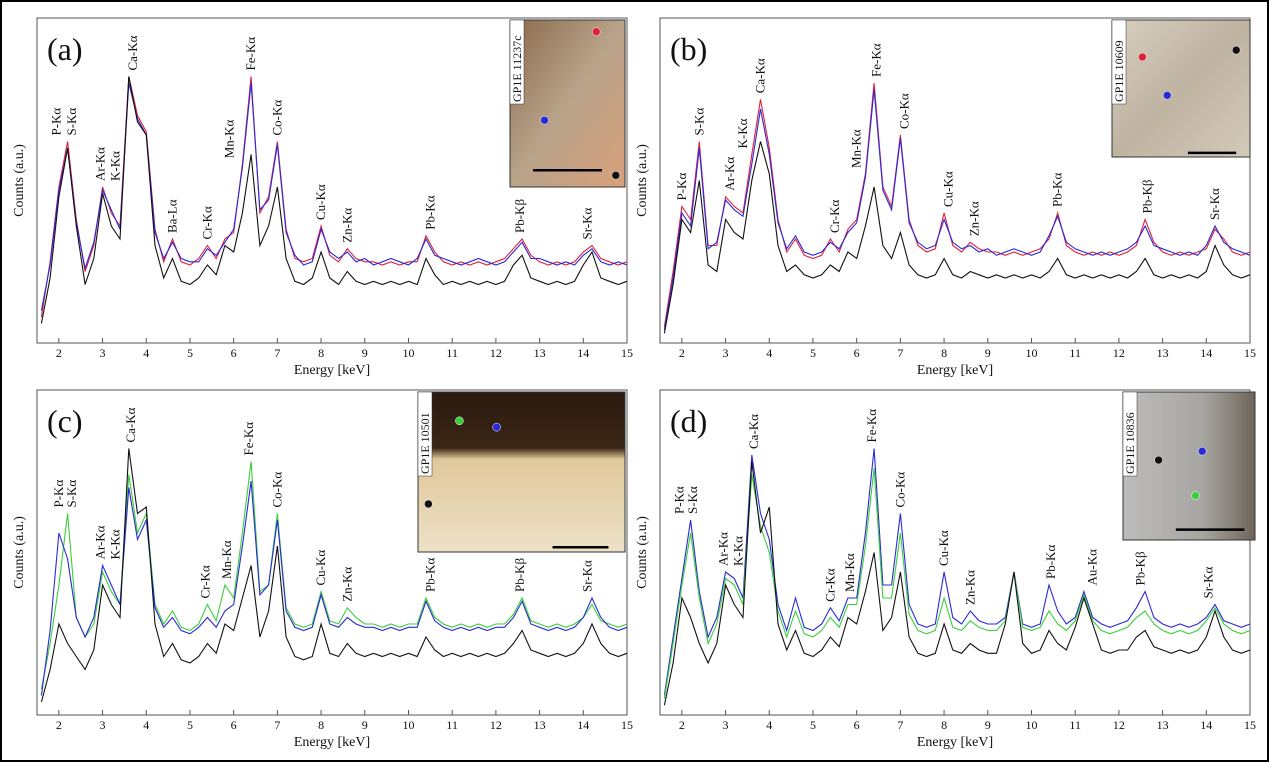 The width and height of the screenshot is (1269, 762). I want to click on inset-label: GP1E 10609, so click(1119, 71).